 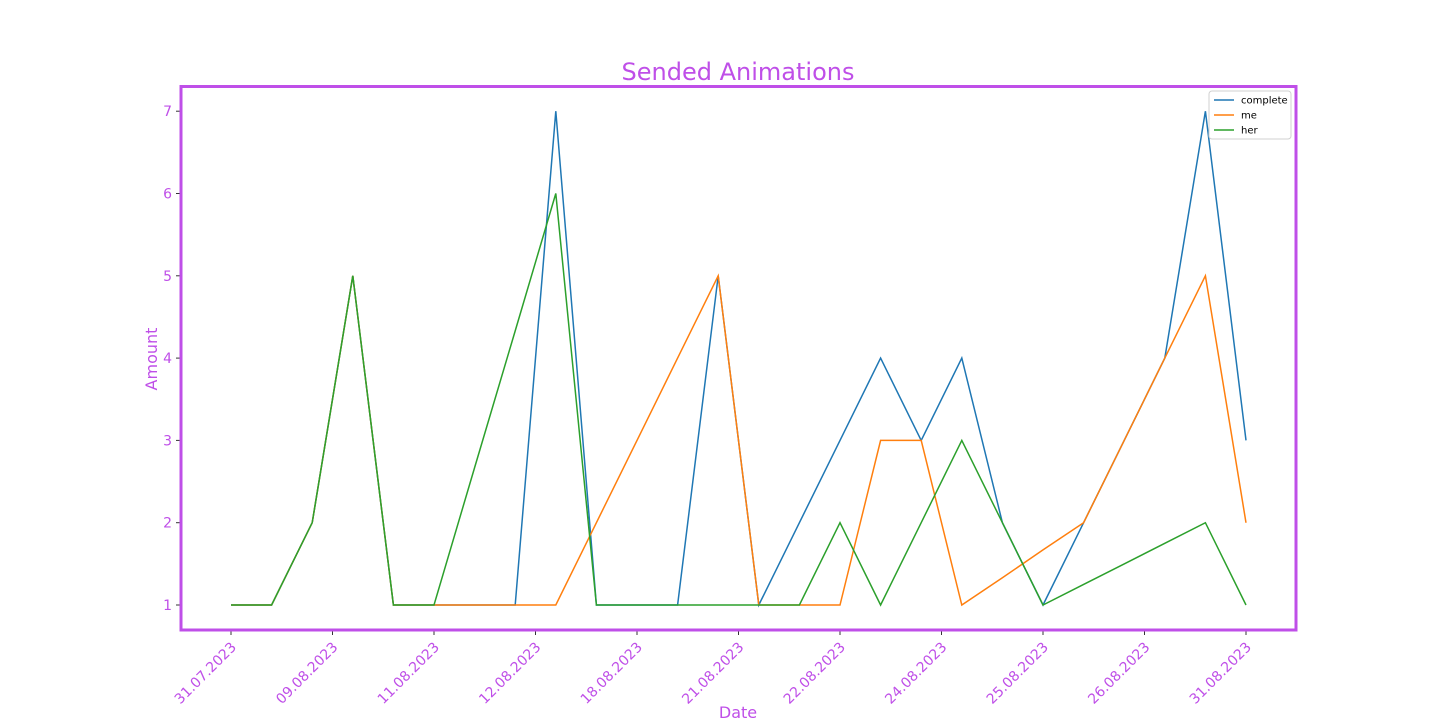 I want to click on x-tick-label: 31.08.2023, so click(x=1221, y=674).